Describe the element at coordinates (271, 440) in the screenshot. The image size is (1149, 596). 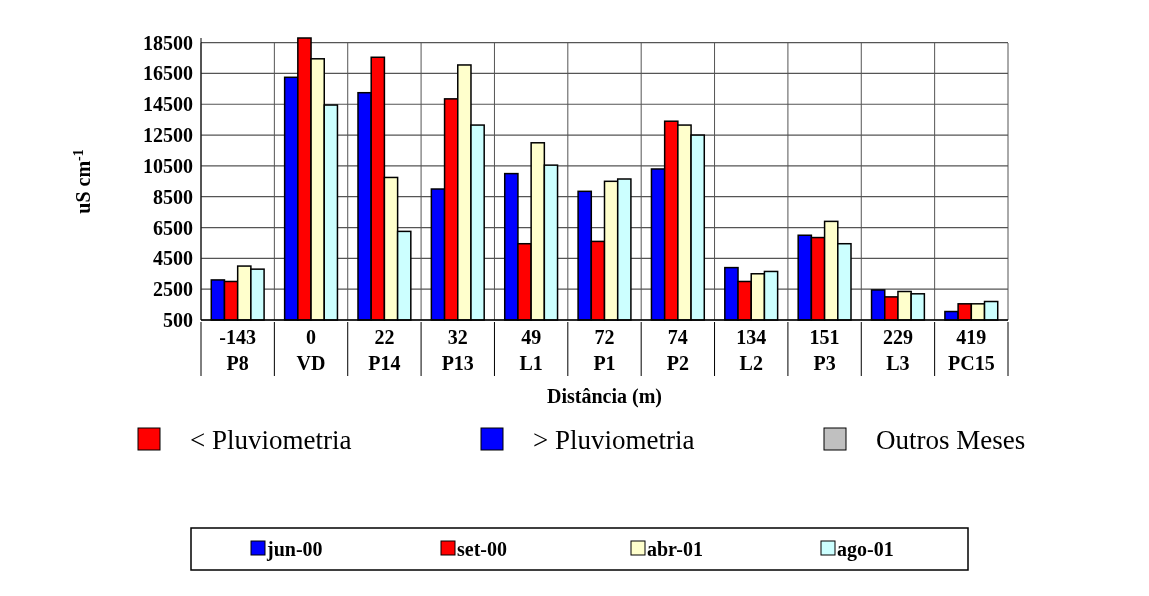
I see `text: < Pluviometria` at that location.